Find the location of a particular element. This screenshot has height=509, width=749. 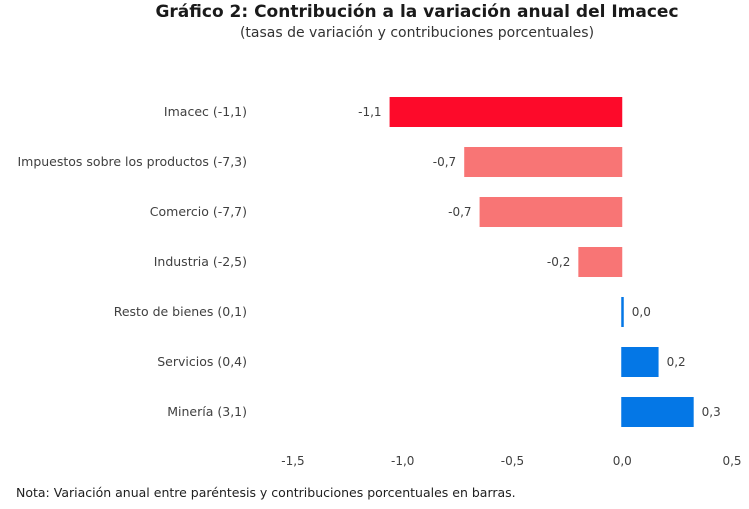

x-tick-label: -1,5 is located at coordinates (292, 461).